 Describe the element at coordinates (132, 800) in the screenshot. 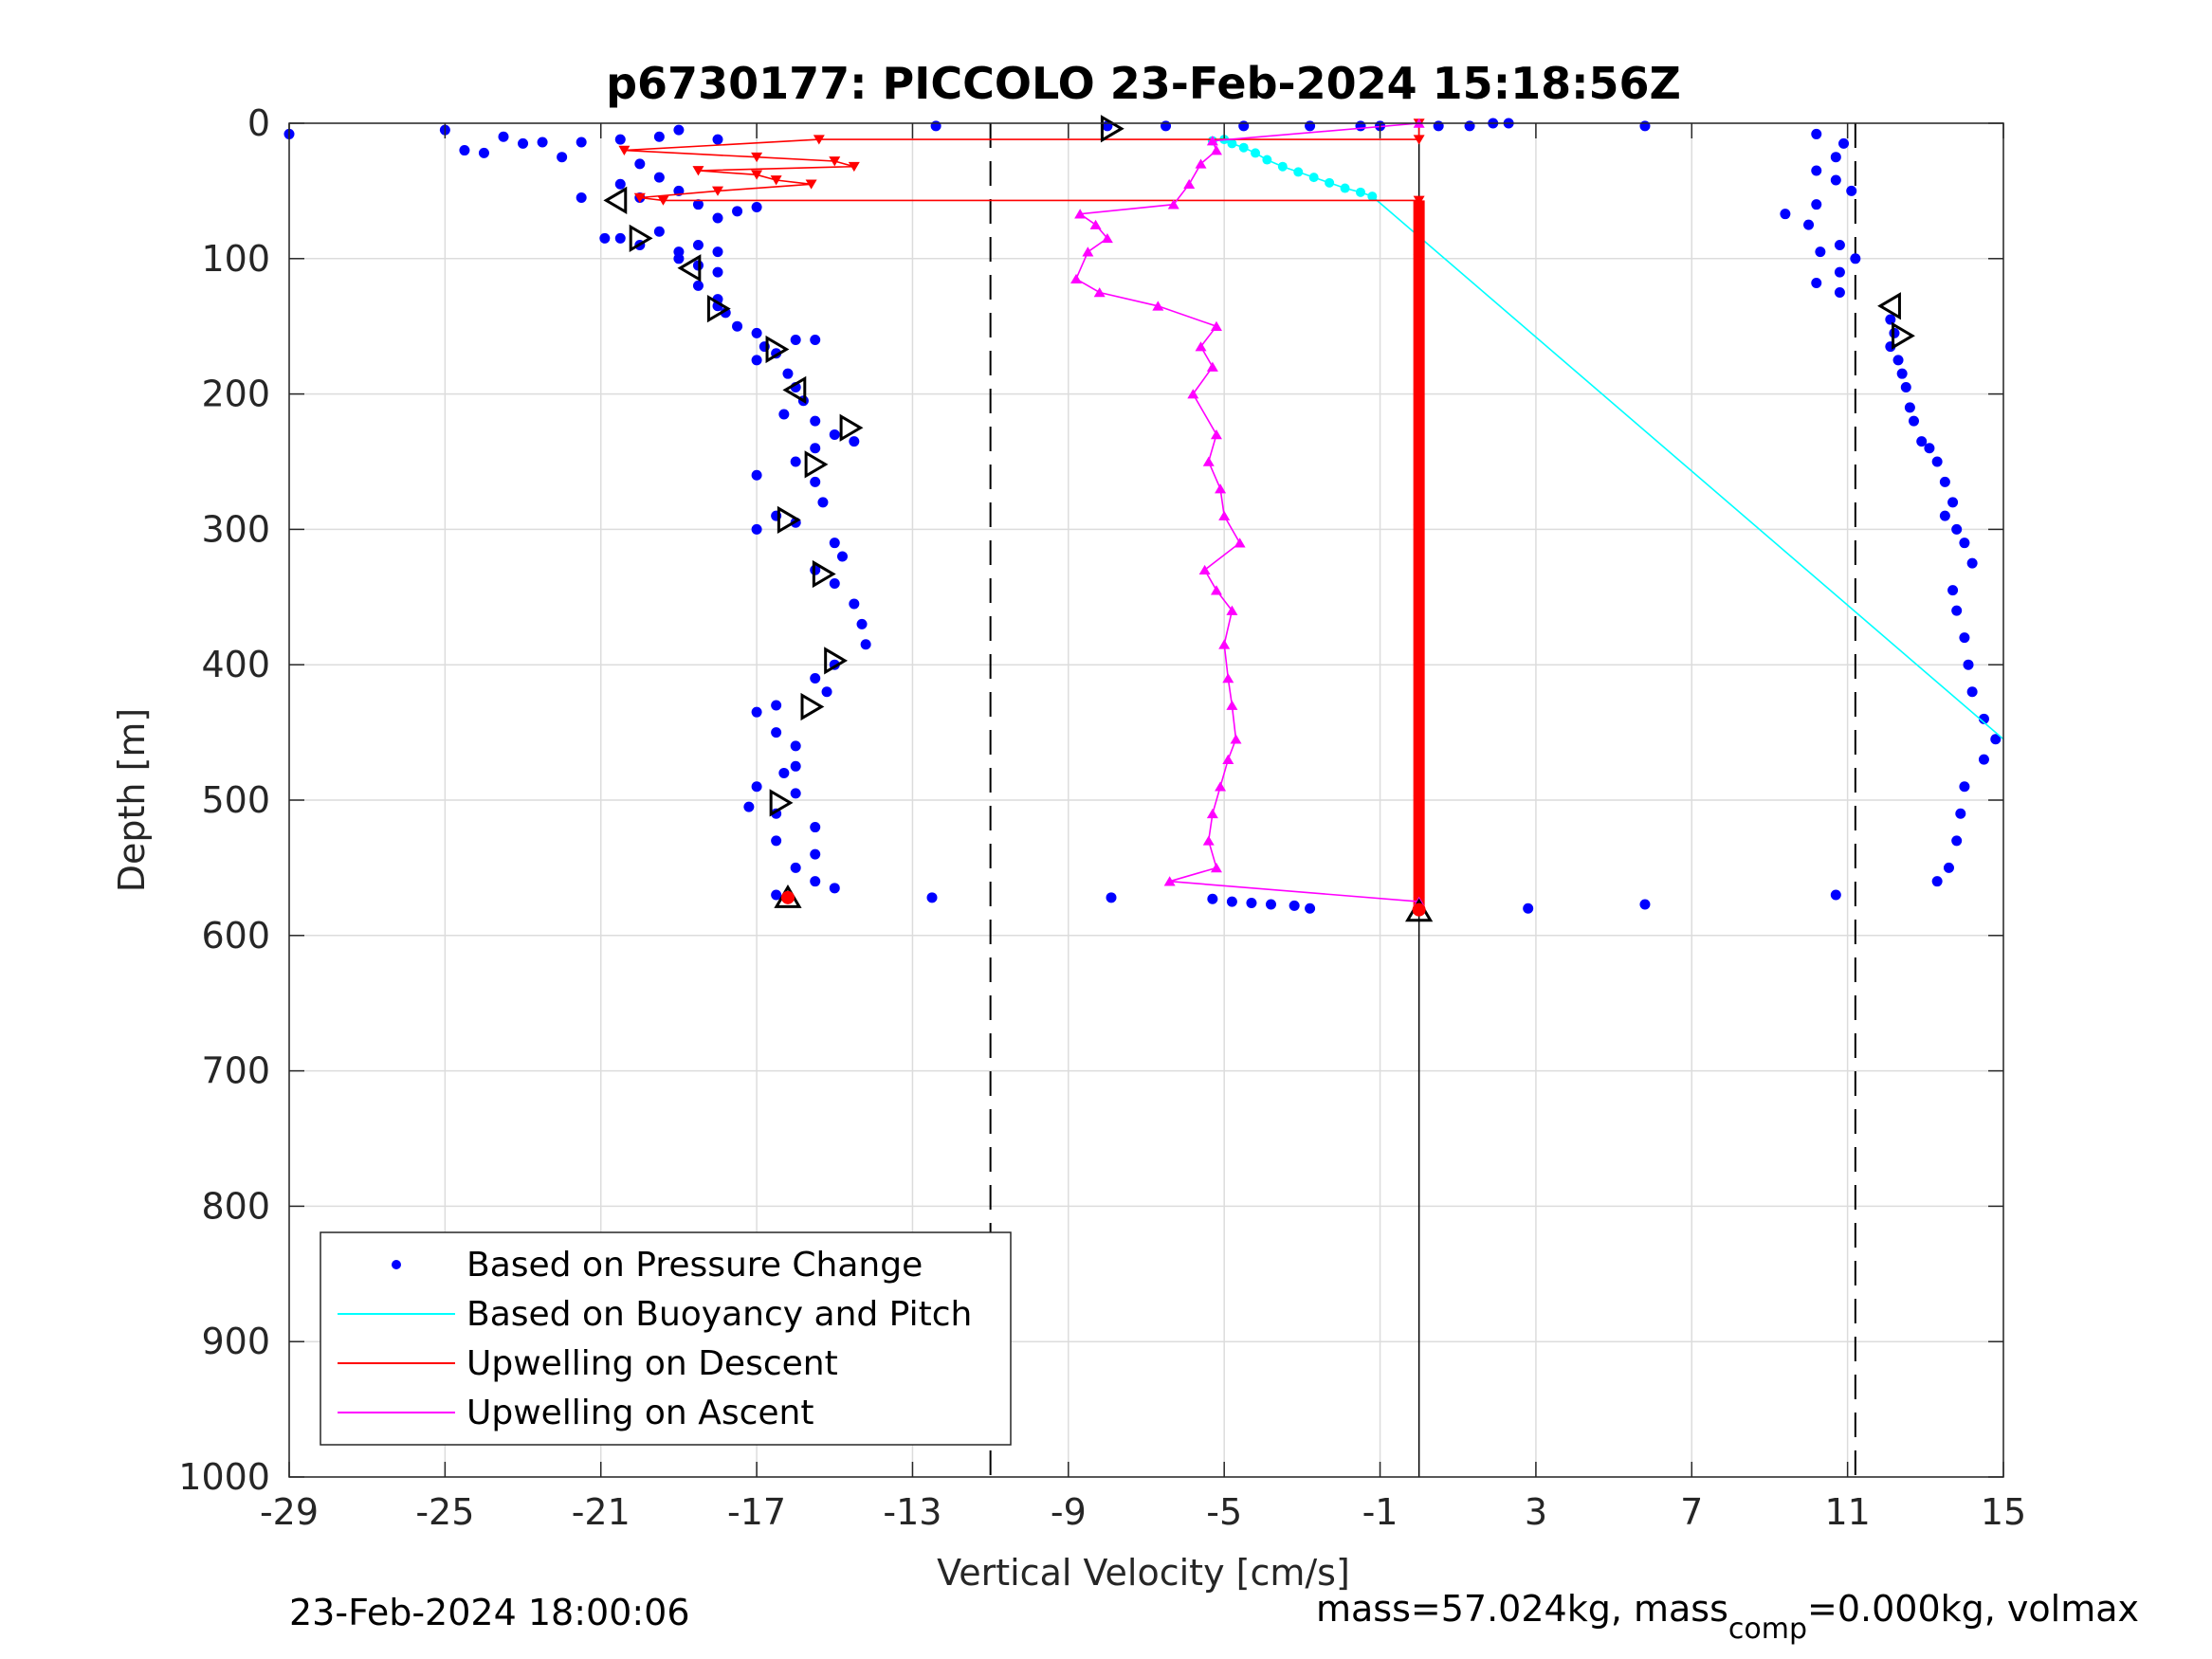

I see `y-axis-label: Depth [m]` at that location.